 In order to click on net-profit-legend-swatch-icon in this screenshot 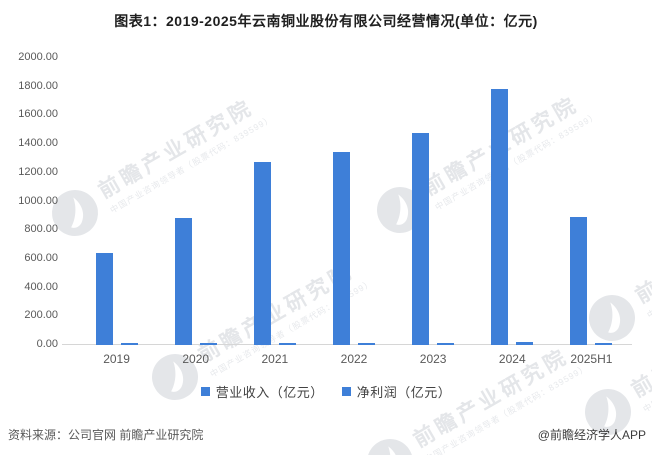, I will do `click(346, 391)`.